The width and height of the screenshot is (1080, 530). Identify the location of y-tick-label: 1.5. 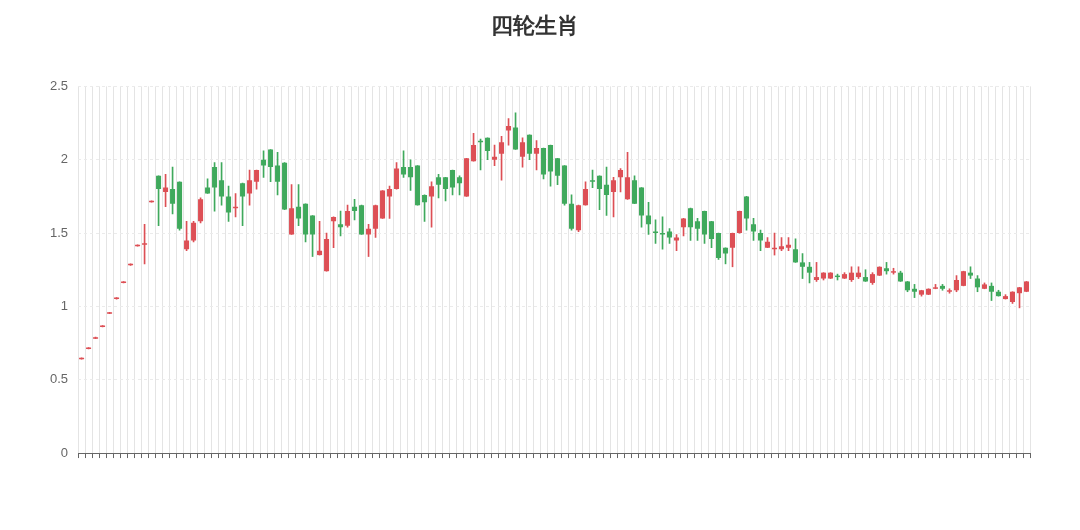
(59, 232).